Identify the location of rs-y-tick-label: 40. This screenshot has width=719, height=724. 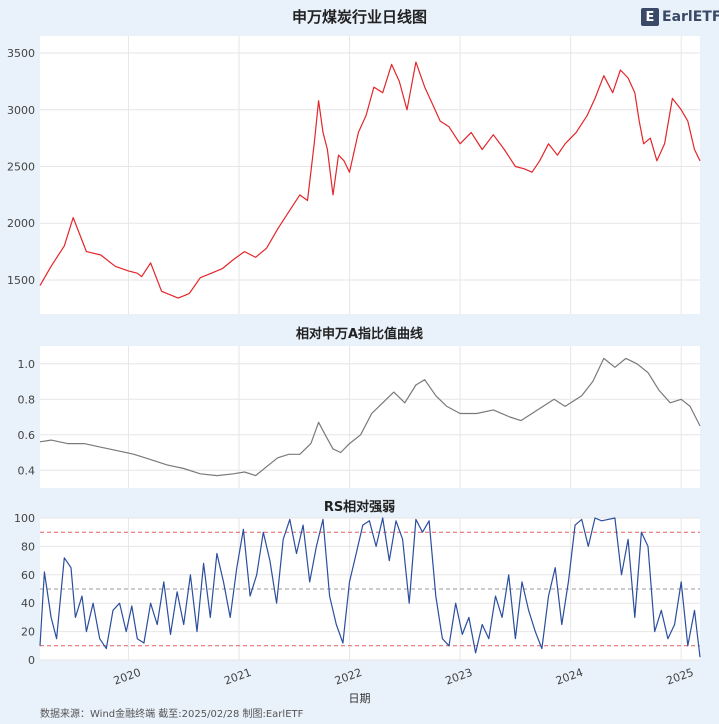
(28, 603).